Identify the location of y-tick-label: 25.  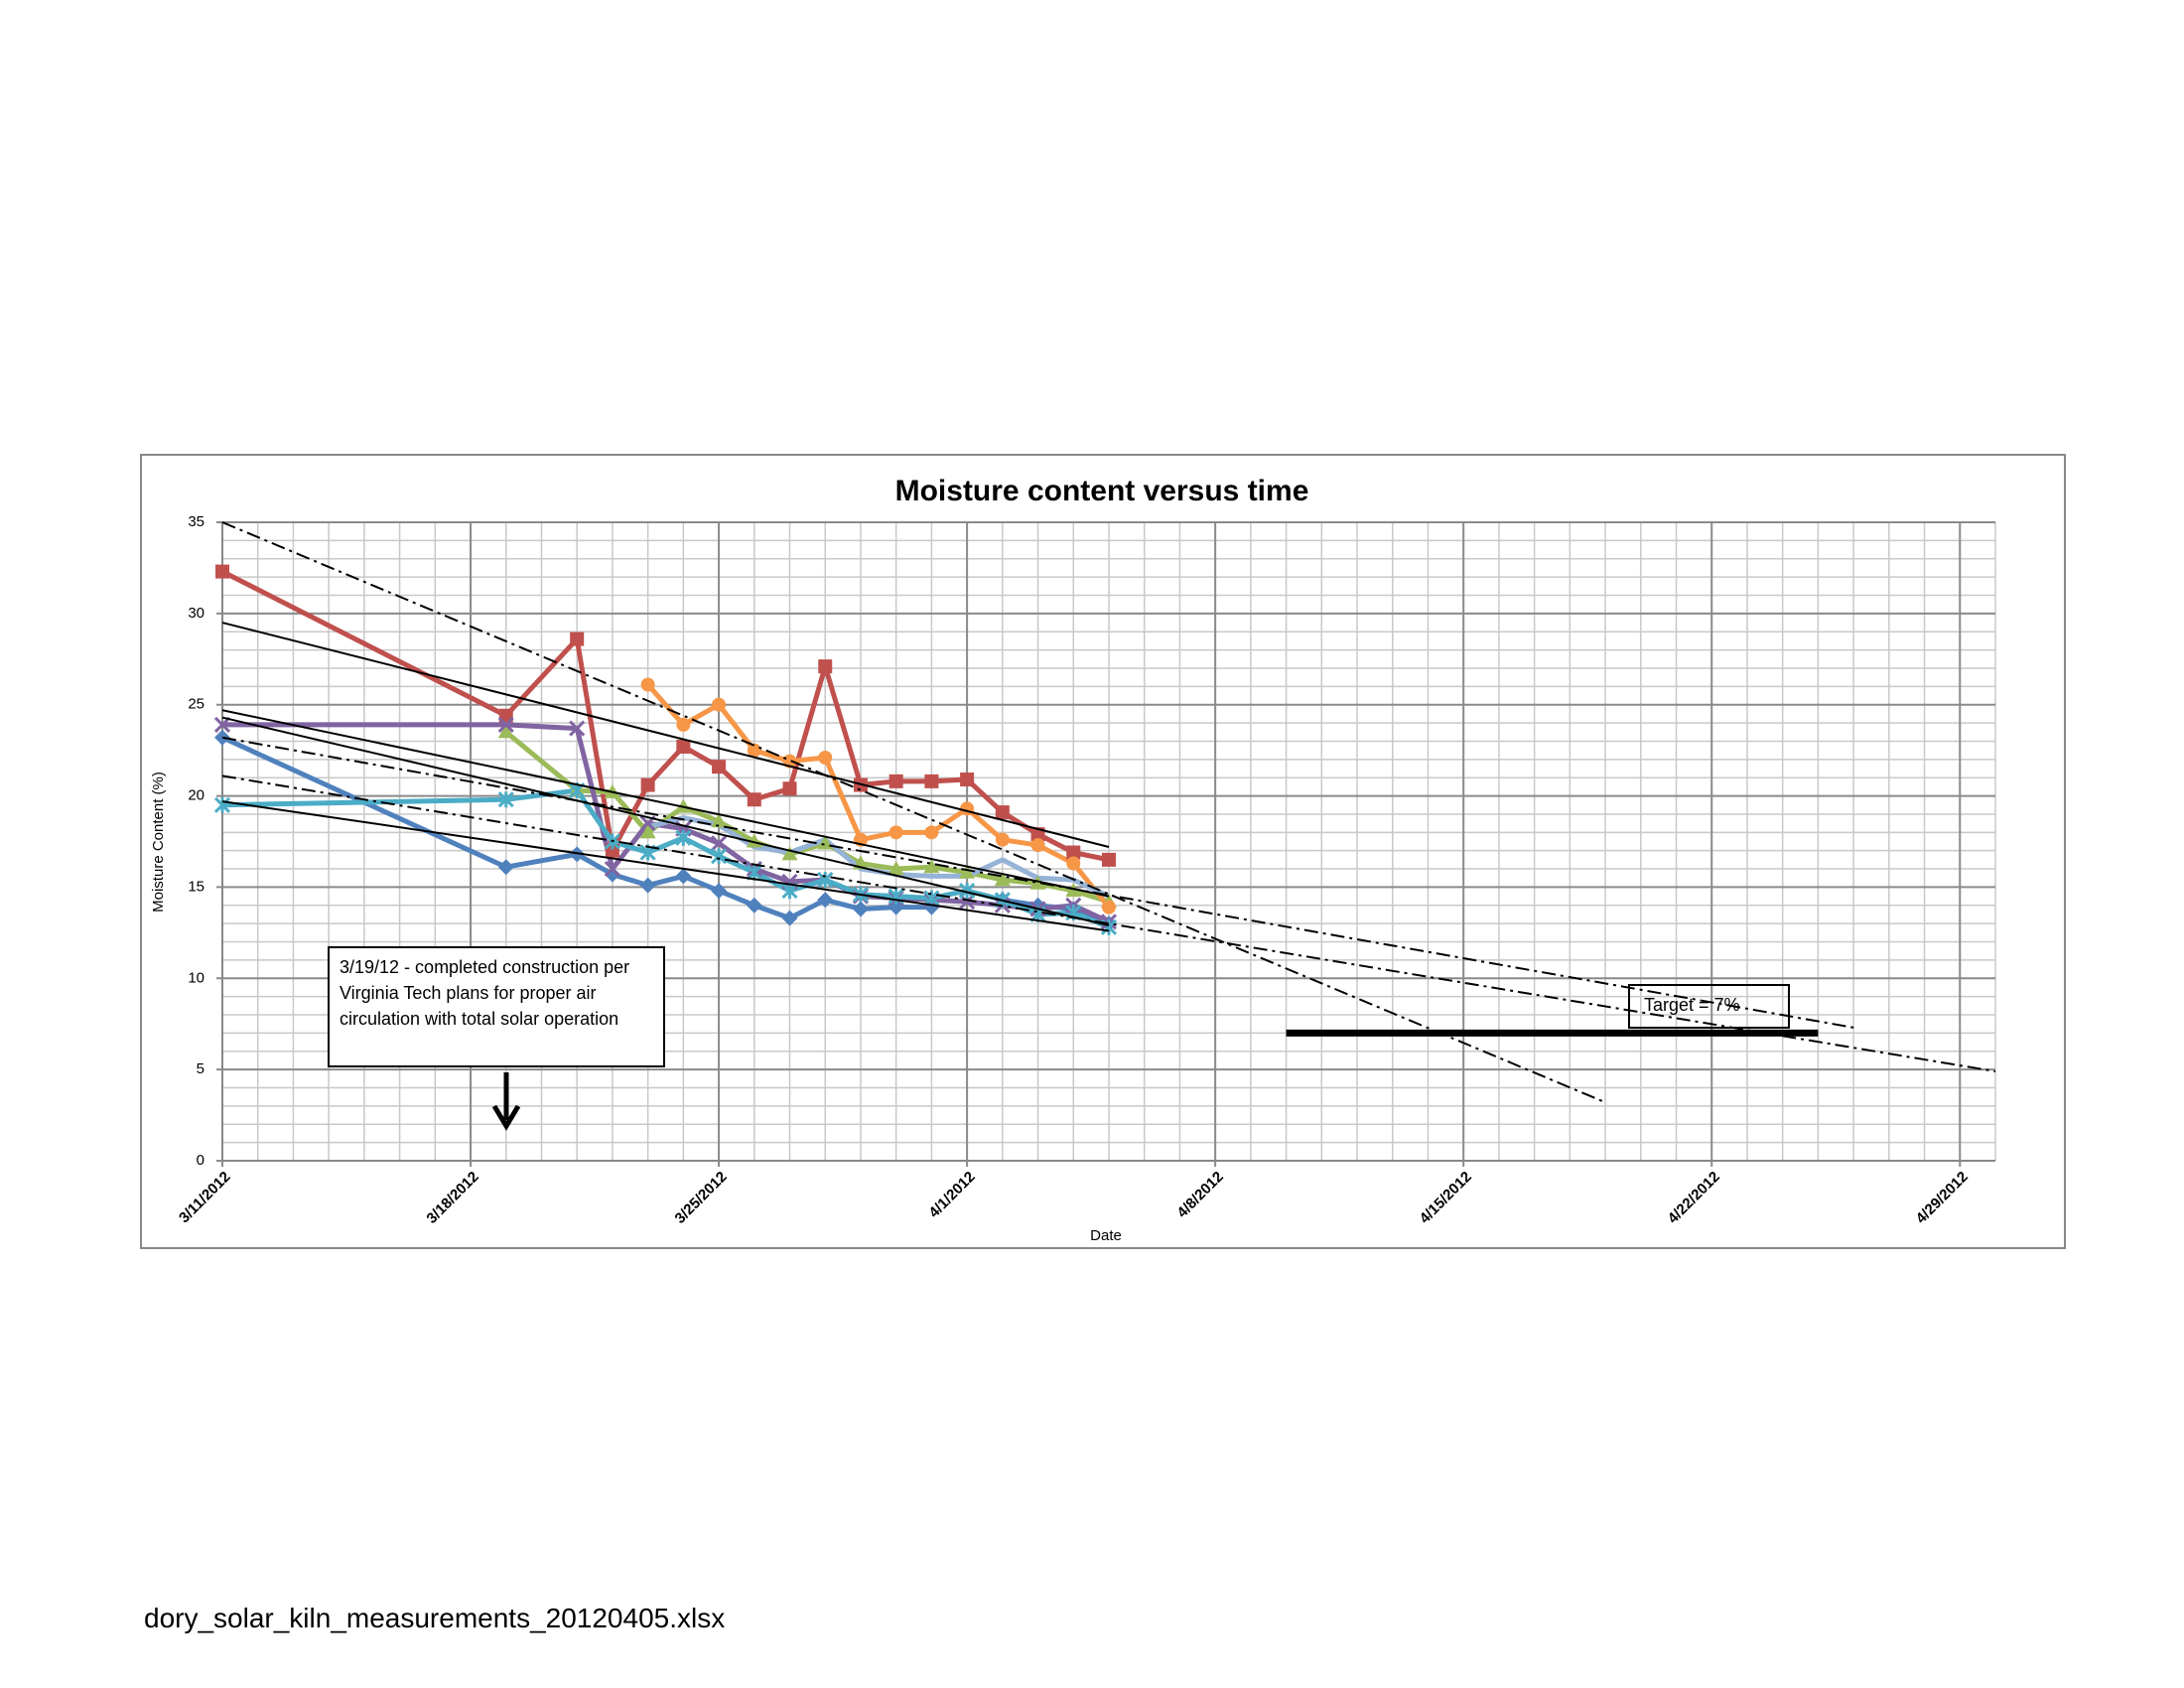
(196, 704).